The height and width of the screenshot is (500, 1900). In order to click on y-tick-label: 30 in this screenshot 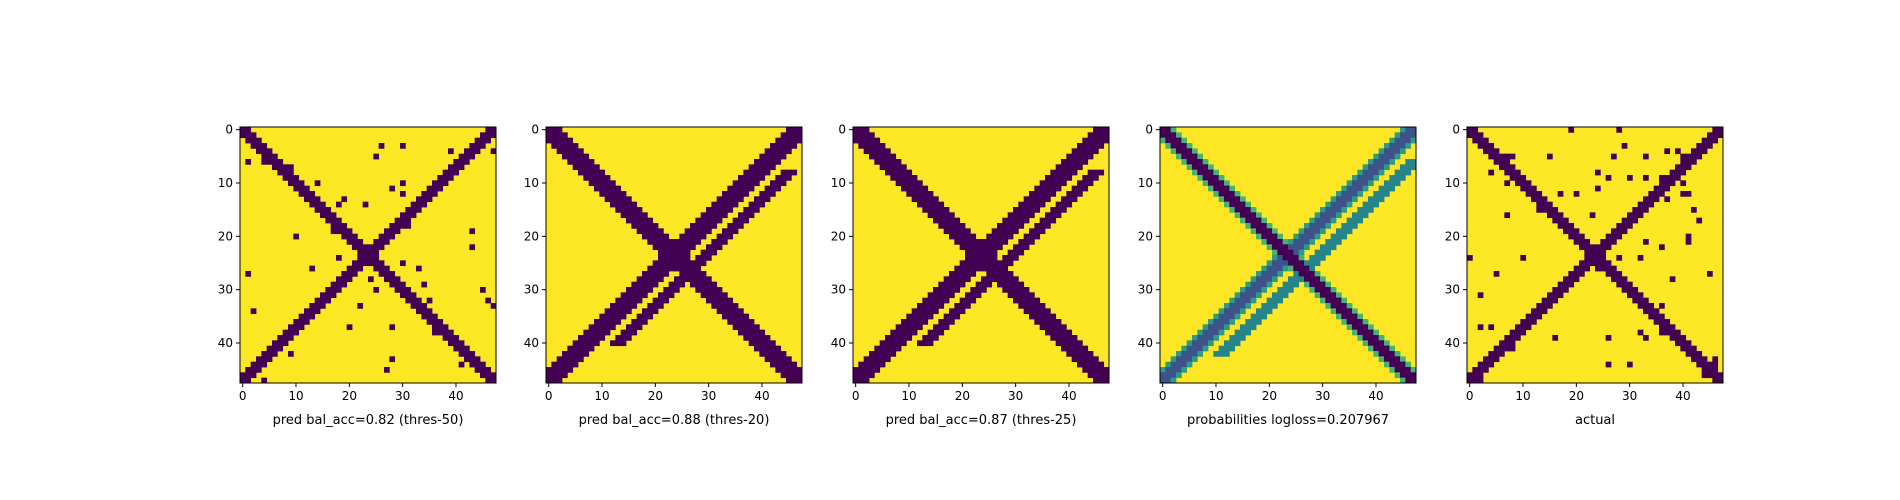, I will do `click(531, 290)`.